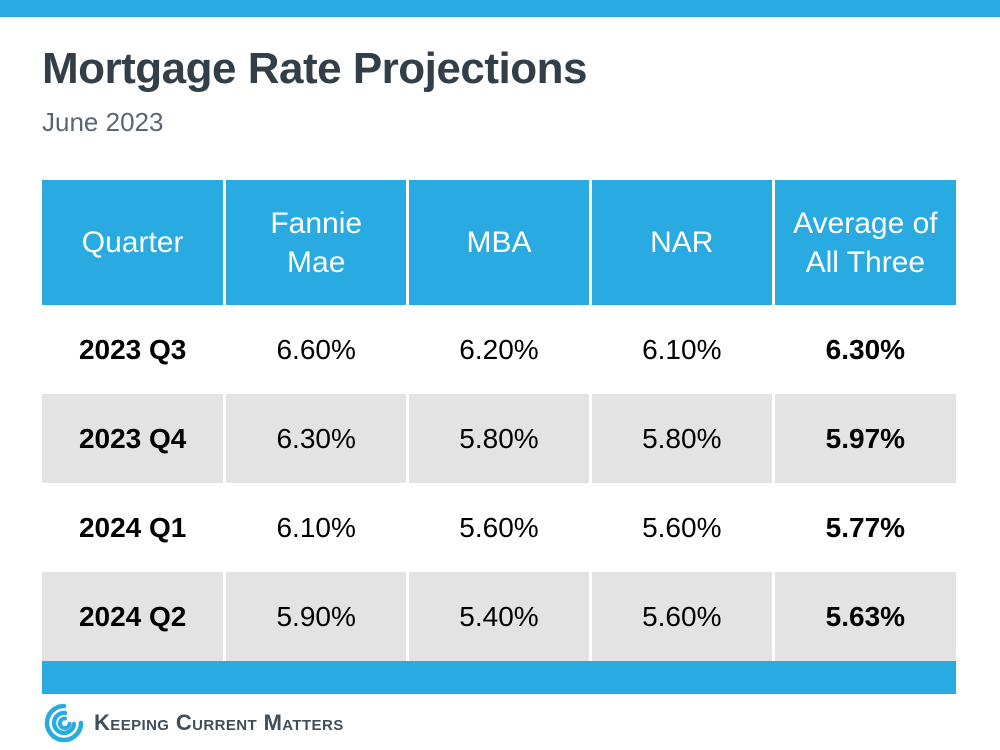 This screenshot has width=1000, height=750. What do you see at coordinates (317, 242) in the screenshot?
I see `column-header-fannie-mae: Fannie Mae` at bounding box center [317, 242].